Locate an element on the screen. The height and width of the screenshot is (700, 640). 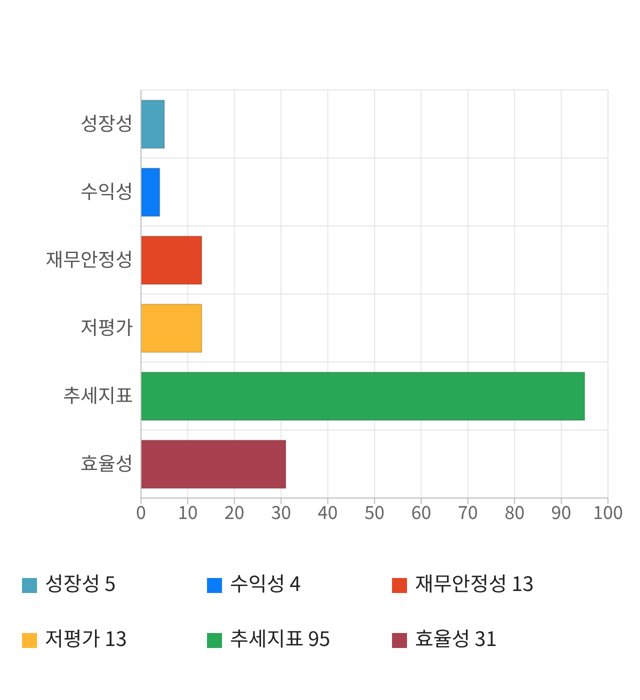
legend-label: 추세지표 95 is located at coordinates (280, 637).